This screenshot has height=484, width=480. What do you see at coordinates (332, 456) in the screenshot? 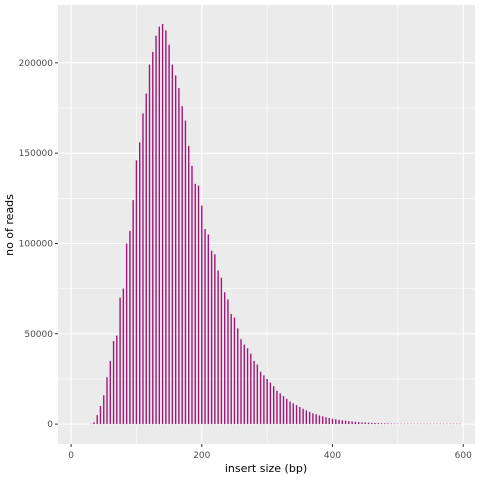
I see `x-tick-label: 400` at bounding box center [332, 456].